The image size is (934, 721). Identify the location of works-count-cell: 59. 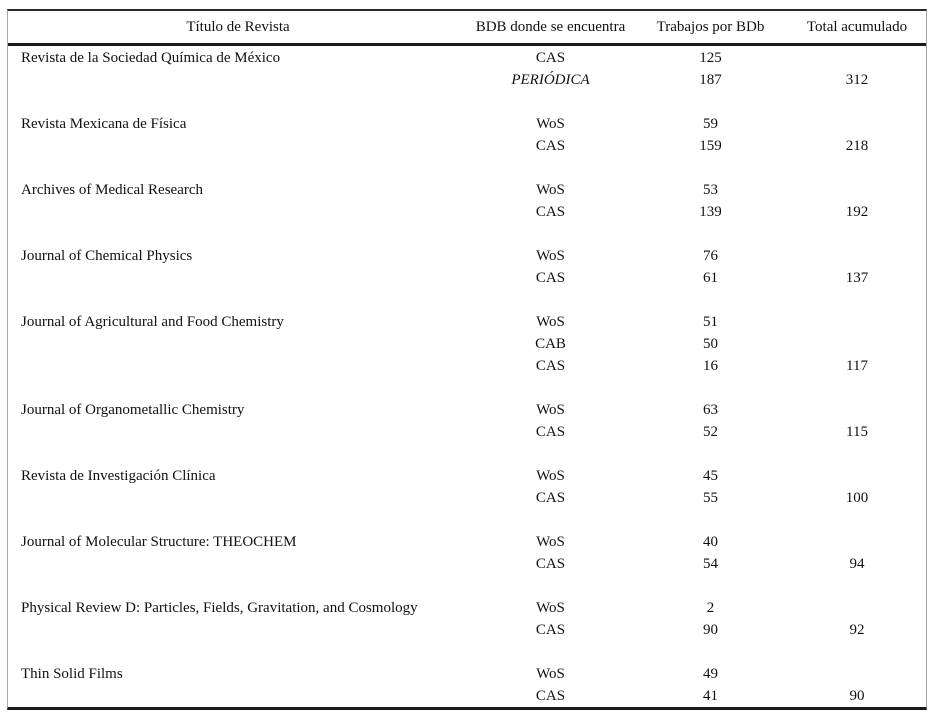
(710, 123).